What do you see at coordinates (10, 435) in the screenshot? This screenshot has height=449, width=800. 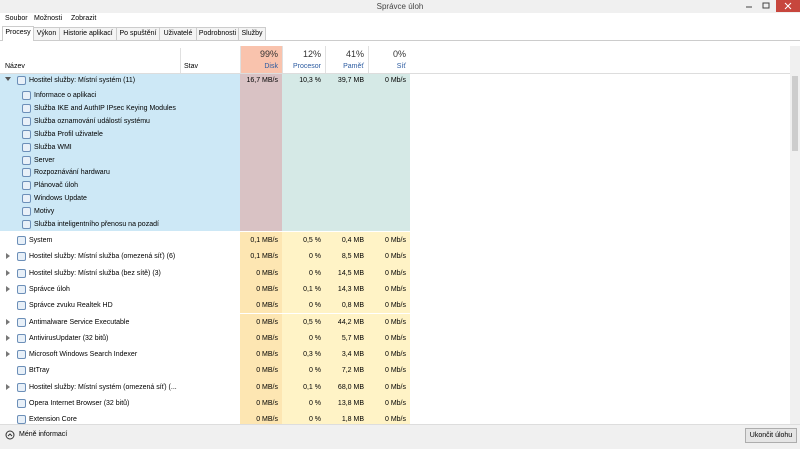 I see `less-icon` at bounding box center [10, 435].